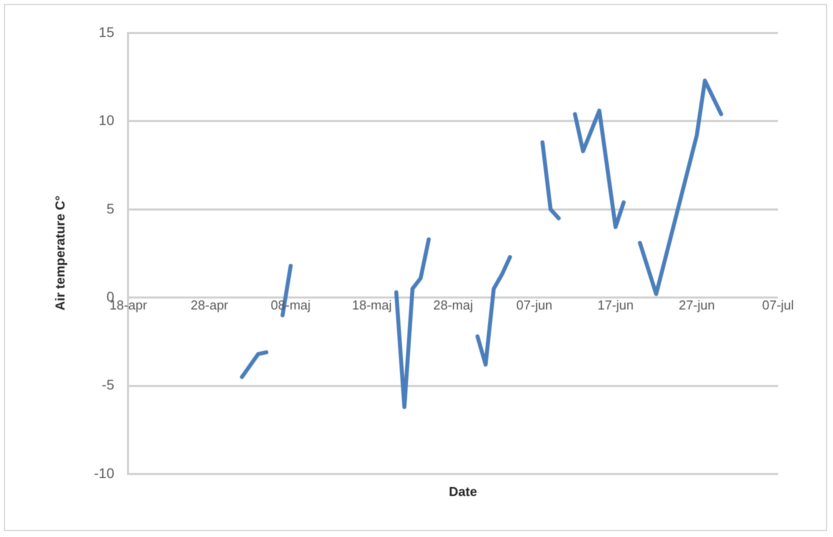 The width and height of the screenshot is (833, 537). What do you see at coordinates (209, 305) in the screenshot?
I see `x-tick-label: 28-apr` at bounding box center [209, 305].